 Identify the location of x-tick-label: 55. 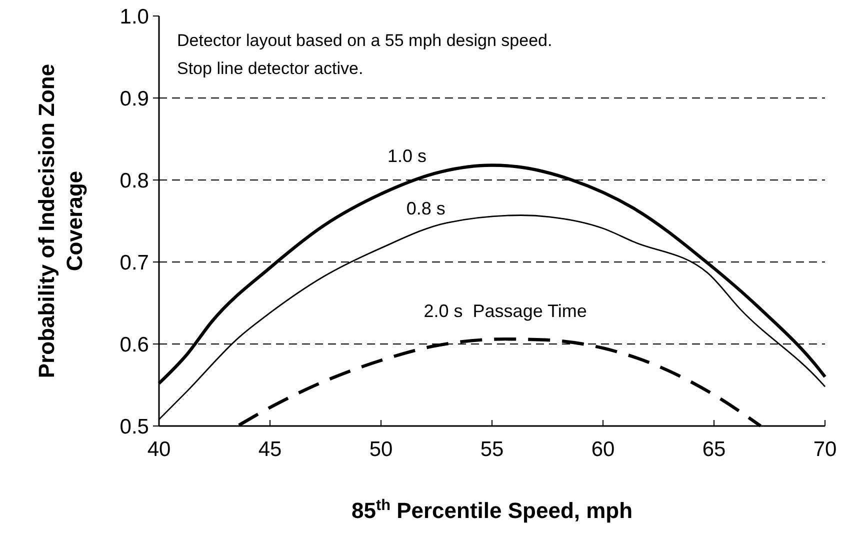
(492, 449).